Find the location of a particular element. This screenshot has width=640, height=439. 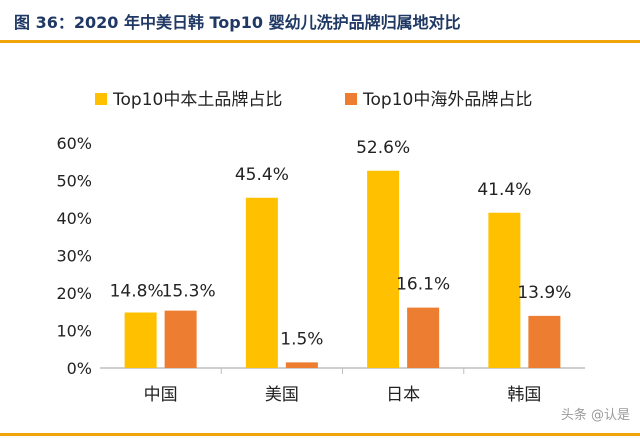

data-label-foreign: 15.3% is located at coordinates (189, 292).